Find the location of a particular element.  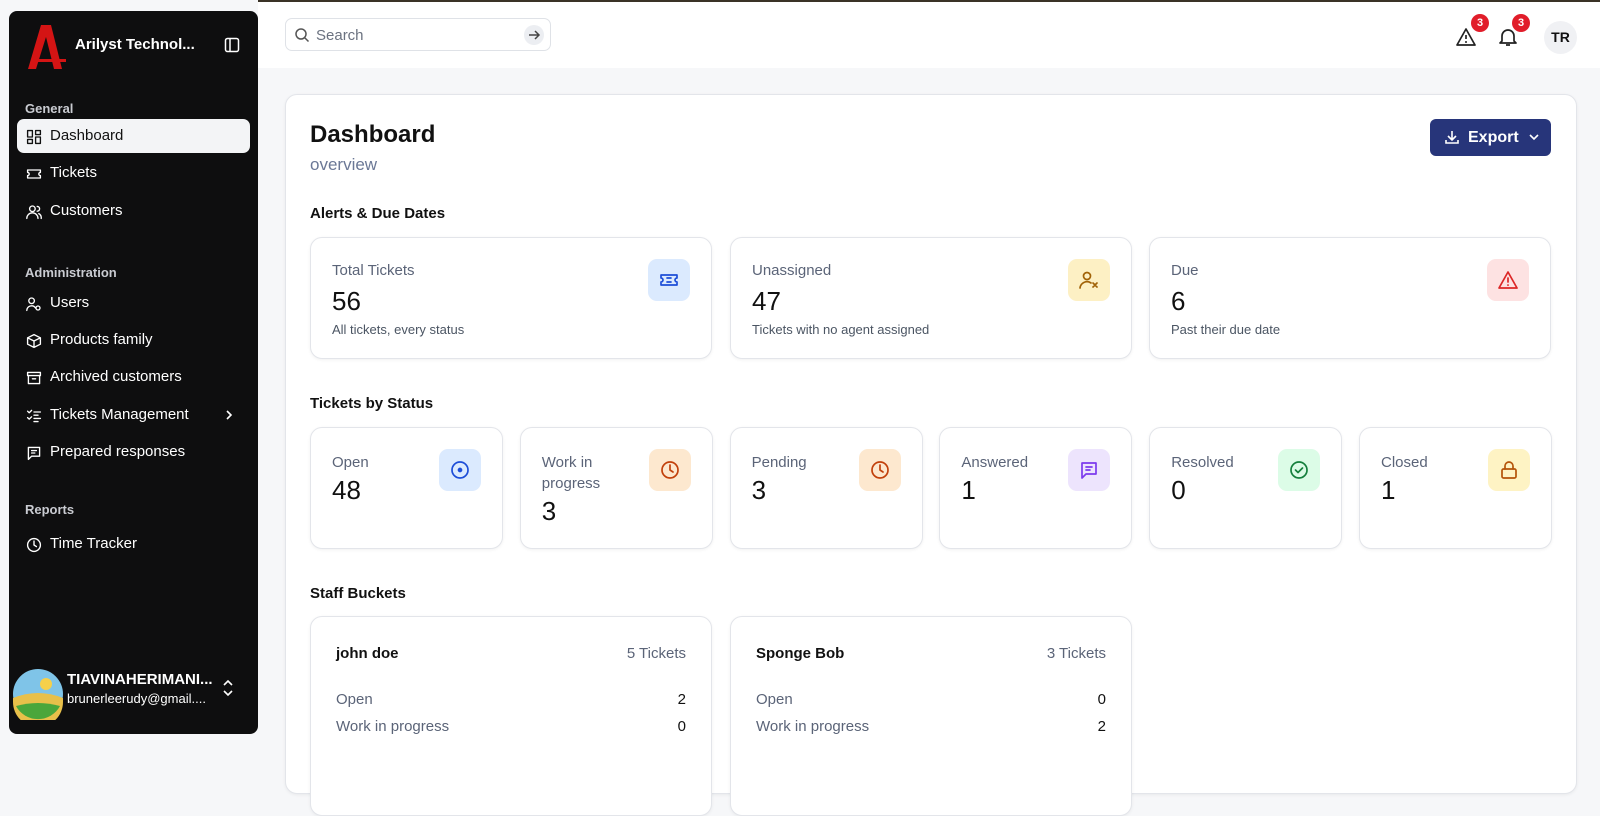

nav-item: Users is located at coordinates (133, 303).